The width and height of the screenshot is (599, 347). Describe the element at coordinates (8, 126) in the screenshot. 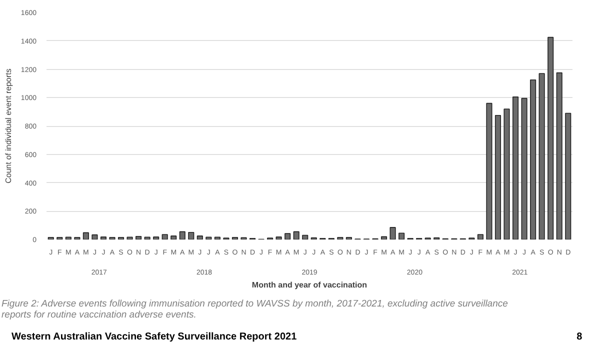

I see `y-axis-title: Count of individual event reports` at that location.